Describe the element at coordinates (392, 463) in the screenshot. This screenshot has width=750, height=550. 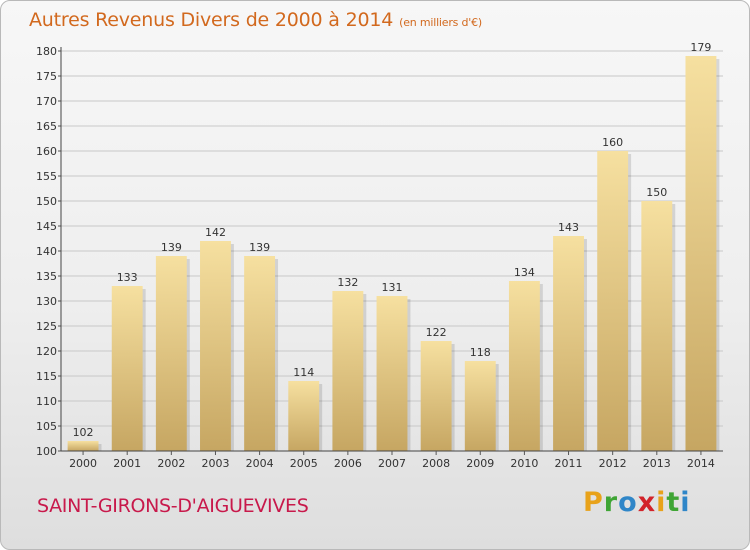
I see `x-tick-label: 2007` at that location.